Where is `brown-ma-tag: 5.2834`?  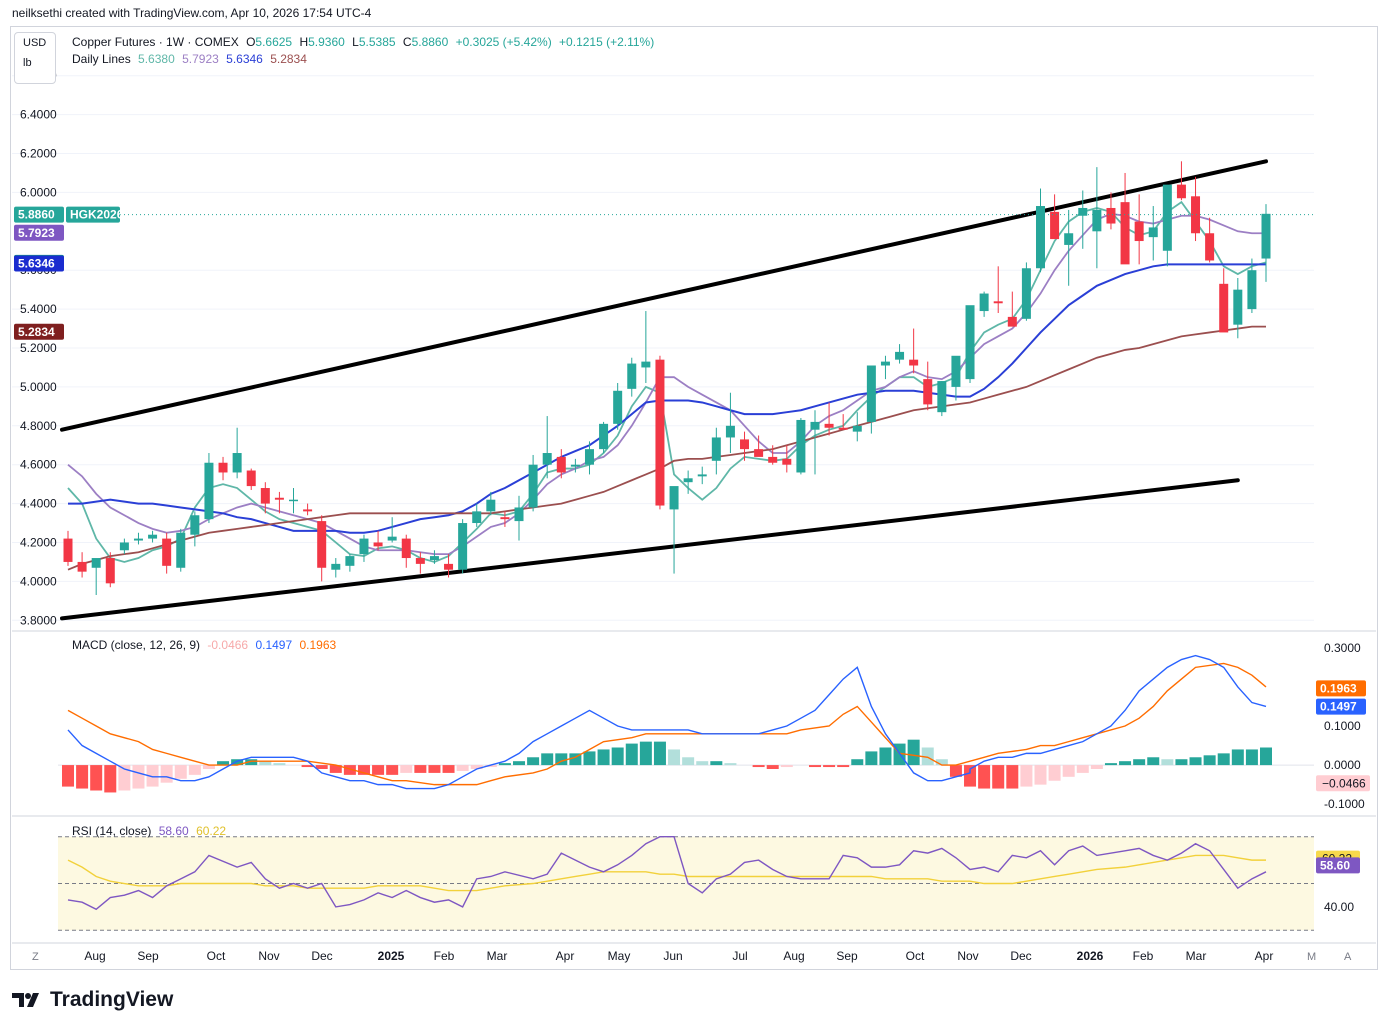 brown-ma-tag: 5.2834 is located at coordinates (36, 332).